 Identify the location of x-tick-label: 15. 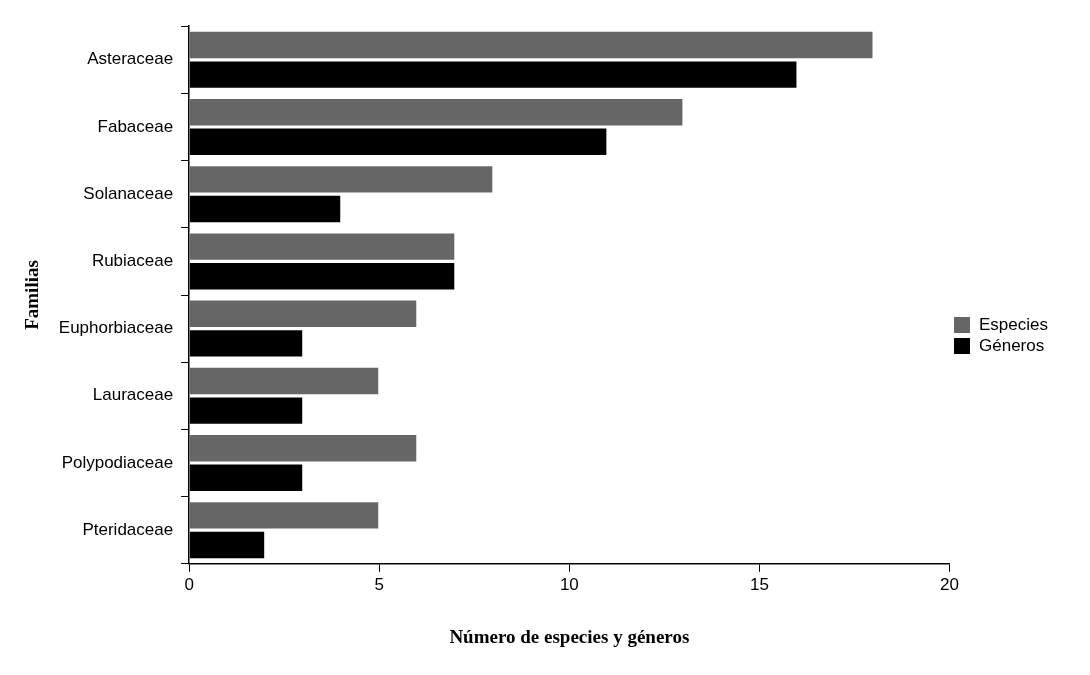
(759, 584).